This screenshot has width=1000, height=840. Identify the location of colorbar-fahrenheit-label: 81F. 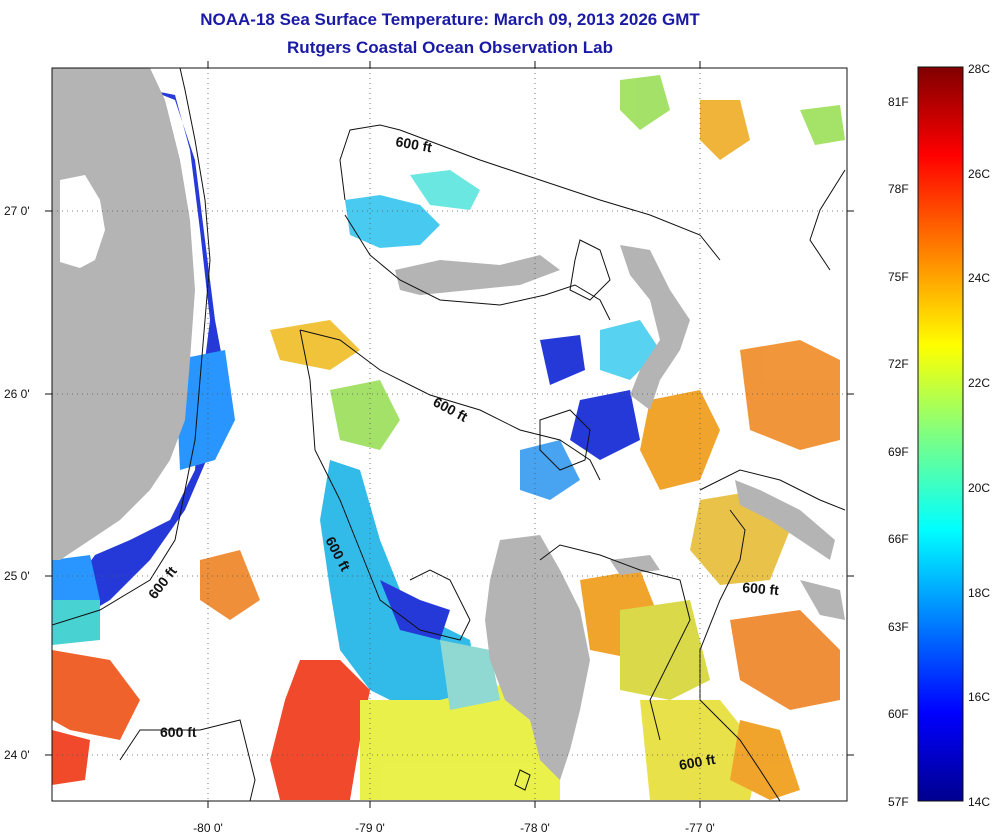
(898, 102).